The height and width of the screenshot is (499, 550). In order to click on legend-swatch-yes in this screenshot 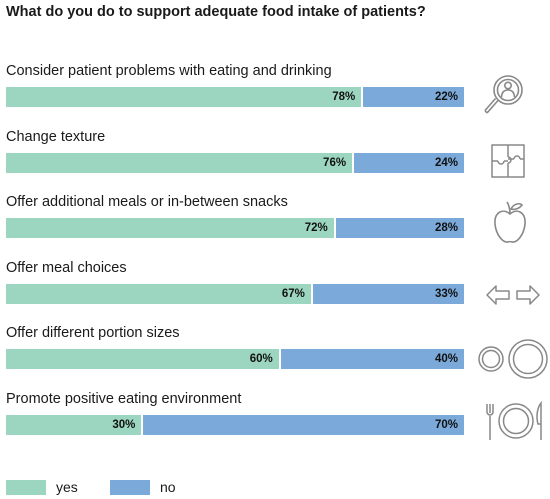, I will do `click(26, 487)`.